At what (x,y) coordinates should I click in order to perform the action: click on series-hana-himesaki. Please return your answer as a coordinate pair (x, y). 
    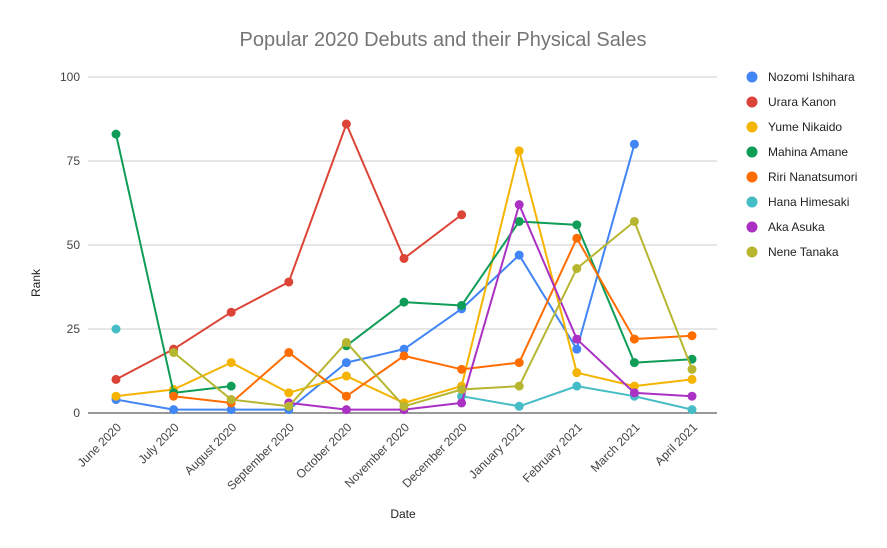
    Looking at the image, I should click on (404, 369).